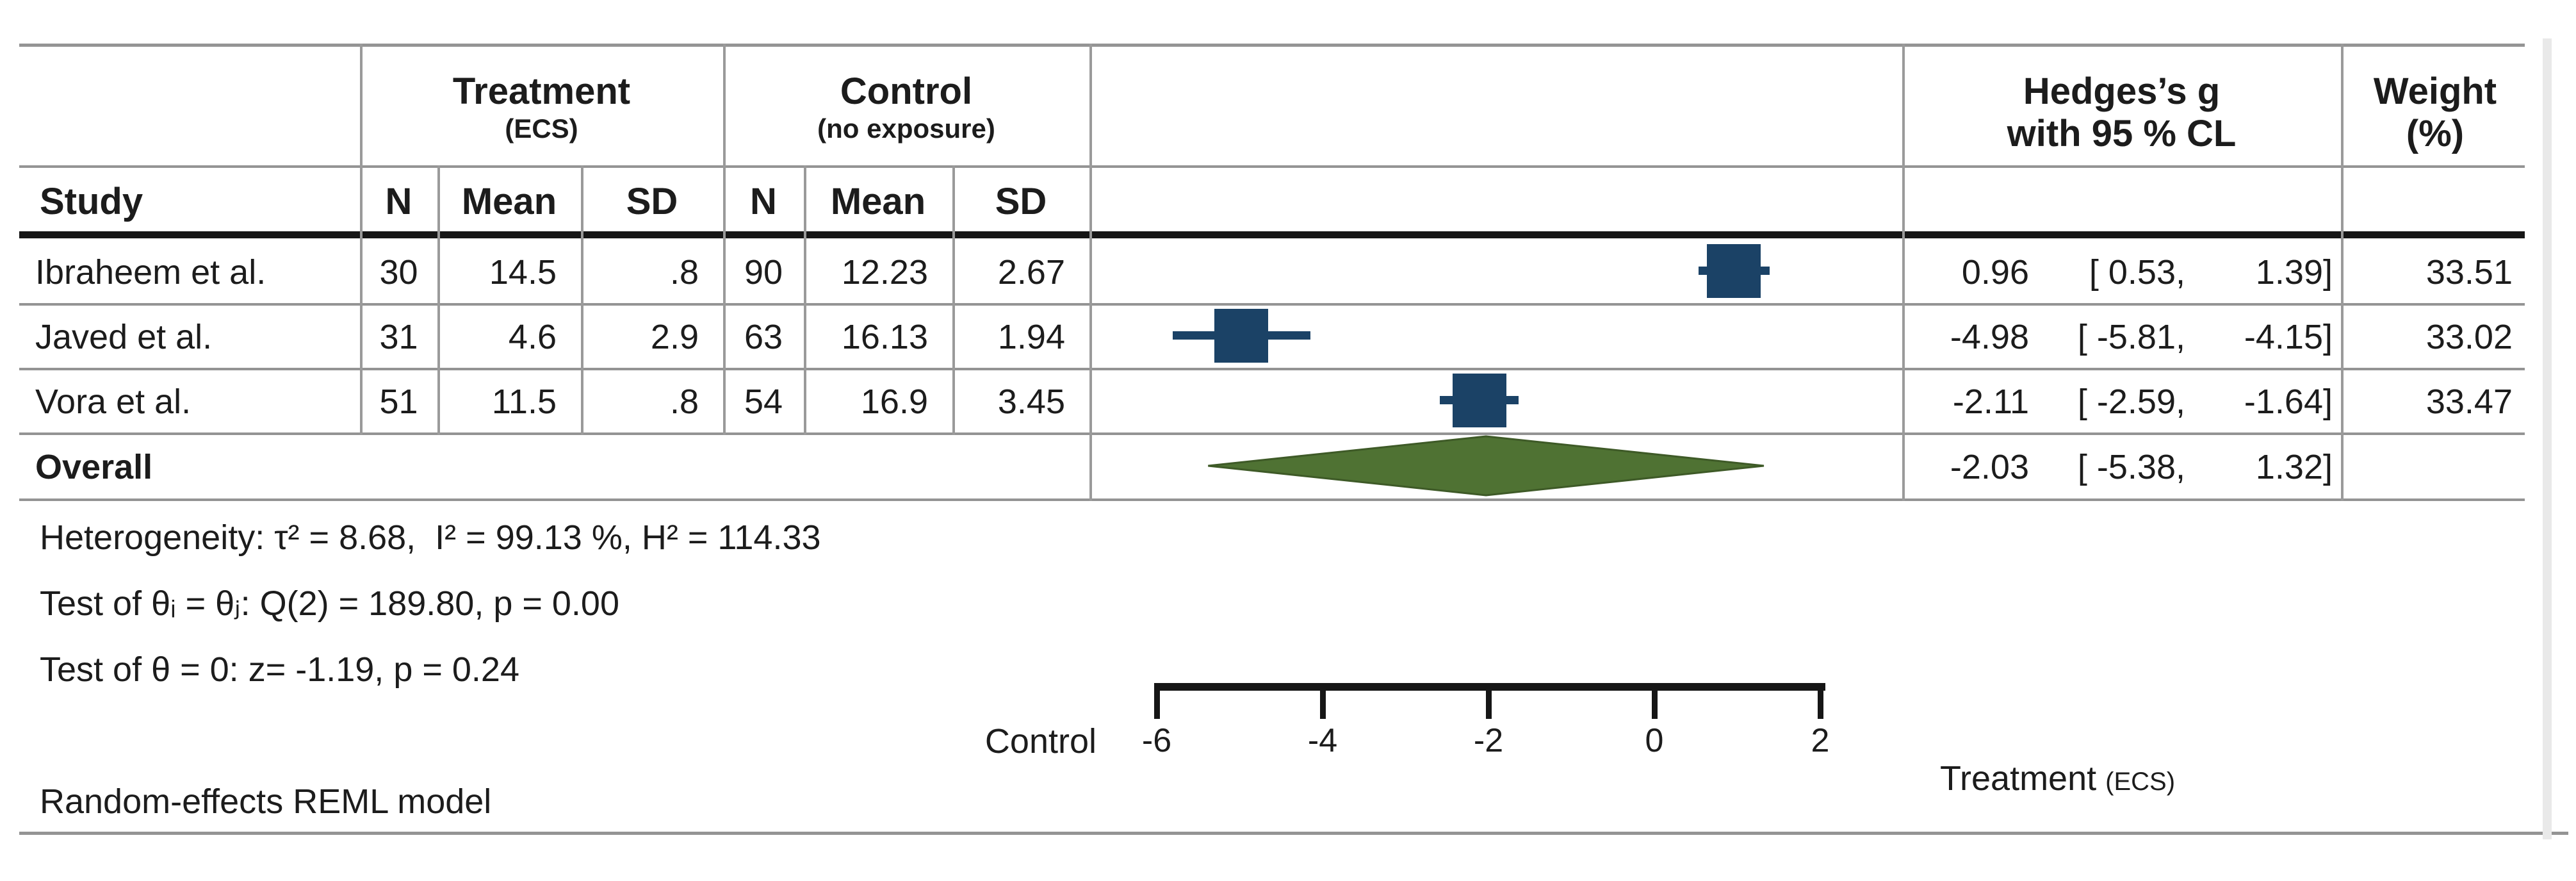  Describe the element at coordinates (1031, 272) in the screenshot. I see `control-sd: 2.67` at that location.